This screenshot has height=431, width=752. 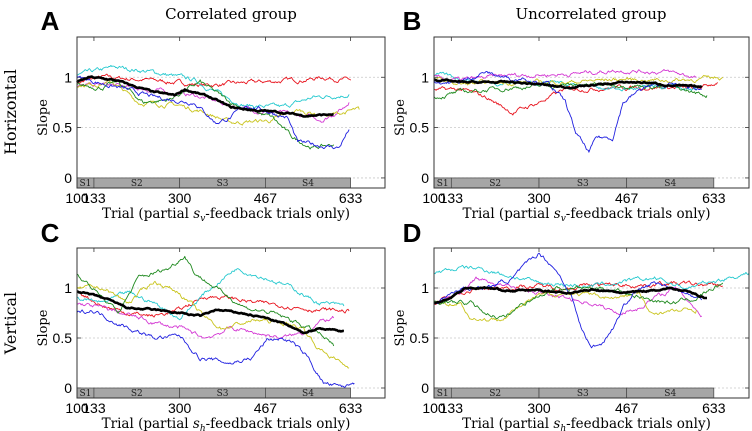 What do you see at coordinates (412, 233) in the screenshot?
I see `panel-letter: D` at bounding box center [412, 233].